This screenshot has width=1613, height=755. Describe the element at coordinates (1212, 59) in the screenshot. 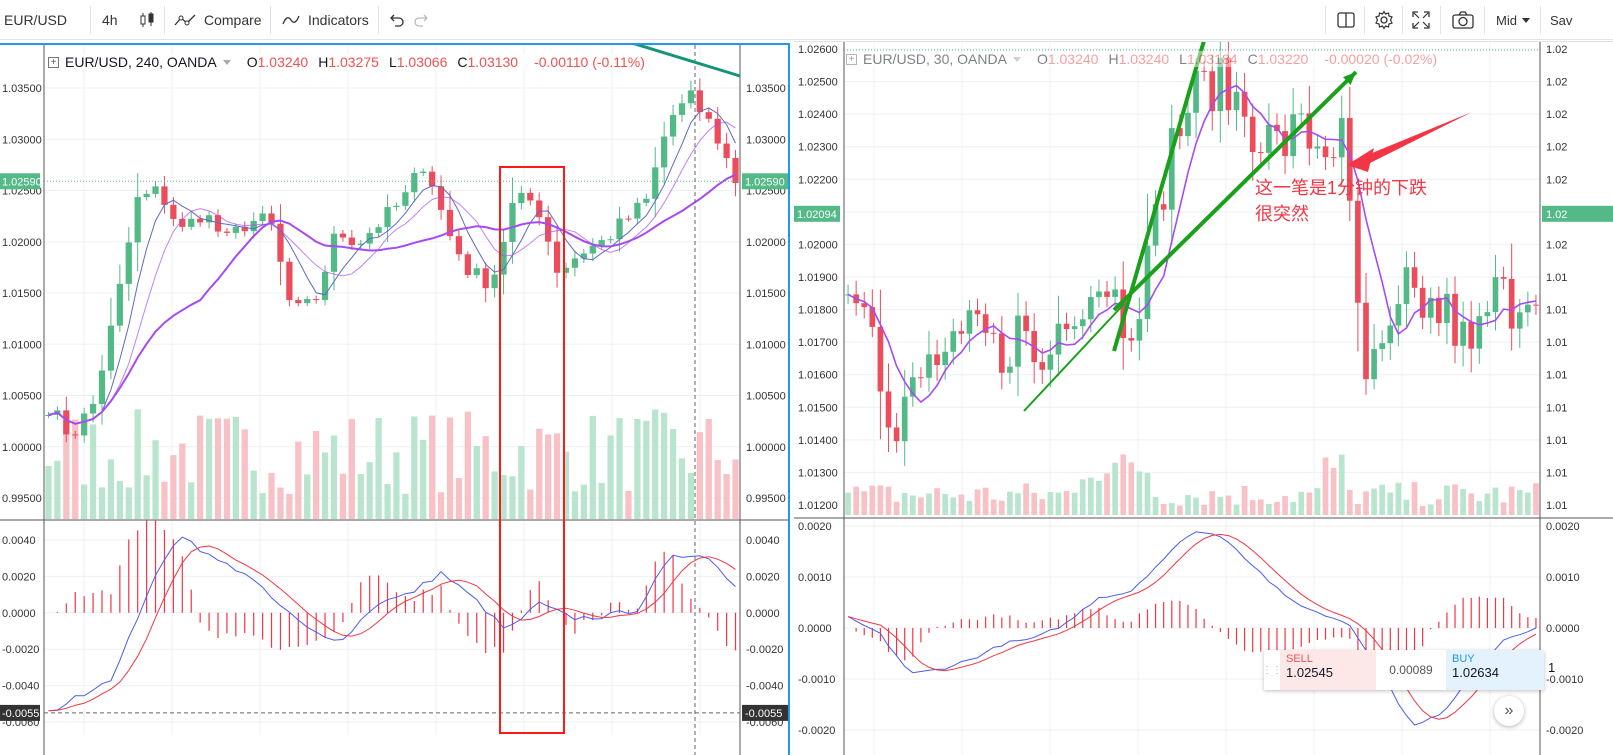

I see `low-value: 1.03184` at that location.